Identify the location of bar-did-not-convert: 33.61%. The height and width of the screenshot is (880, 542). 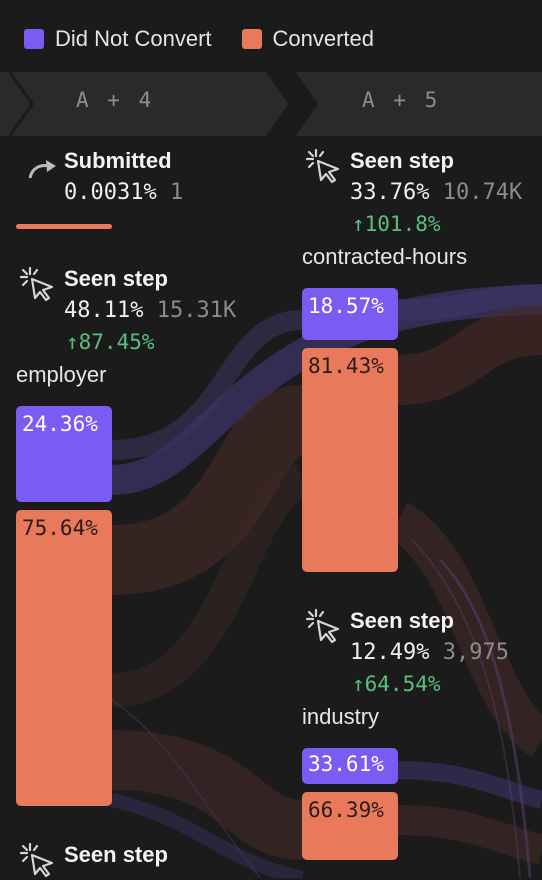
(350, 766).